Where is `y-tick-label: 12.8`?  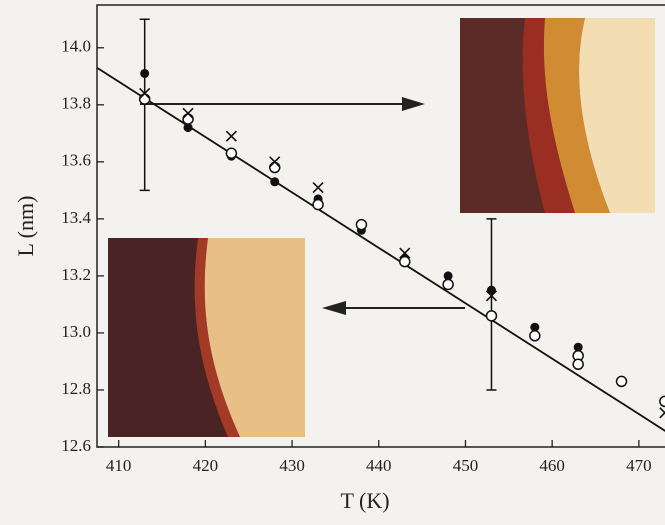
y-tick-label: 12.8 is located at coordinates (76, 388).